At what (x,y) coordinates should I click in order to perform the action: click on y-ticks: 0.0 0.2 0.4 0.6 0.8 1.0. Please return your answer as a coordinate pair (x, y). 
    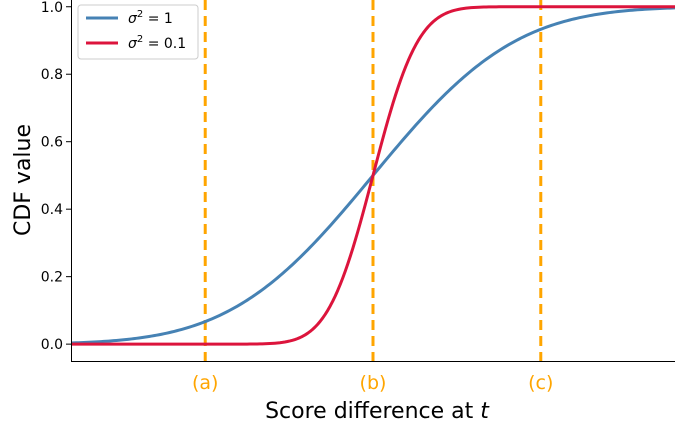
    Looking at the image, I should click on (56, 176).